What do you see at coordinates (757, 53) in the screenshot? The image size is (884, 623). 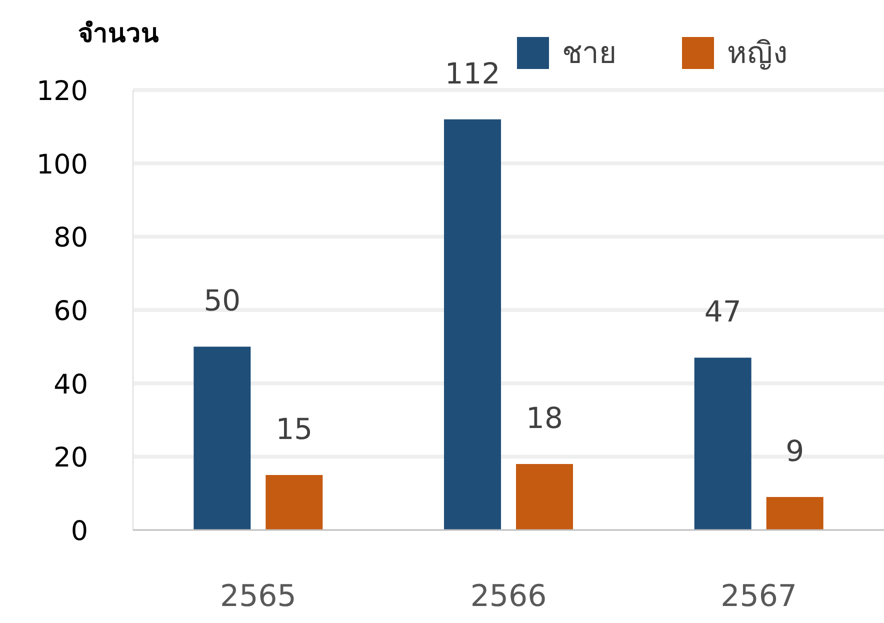 I see `legend-label: หญิง` at bounding box center [757, 53].